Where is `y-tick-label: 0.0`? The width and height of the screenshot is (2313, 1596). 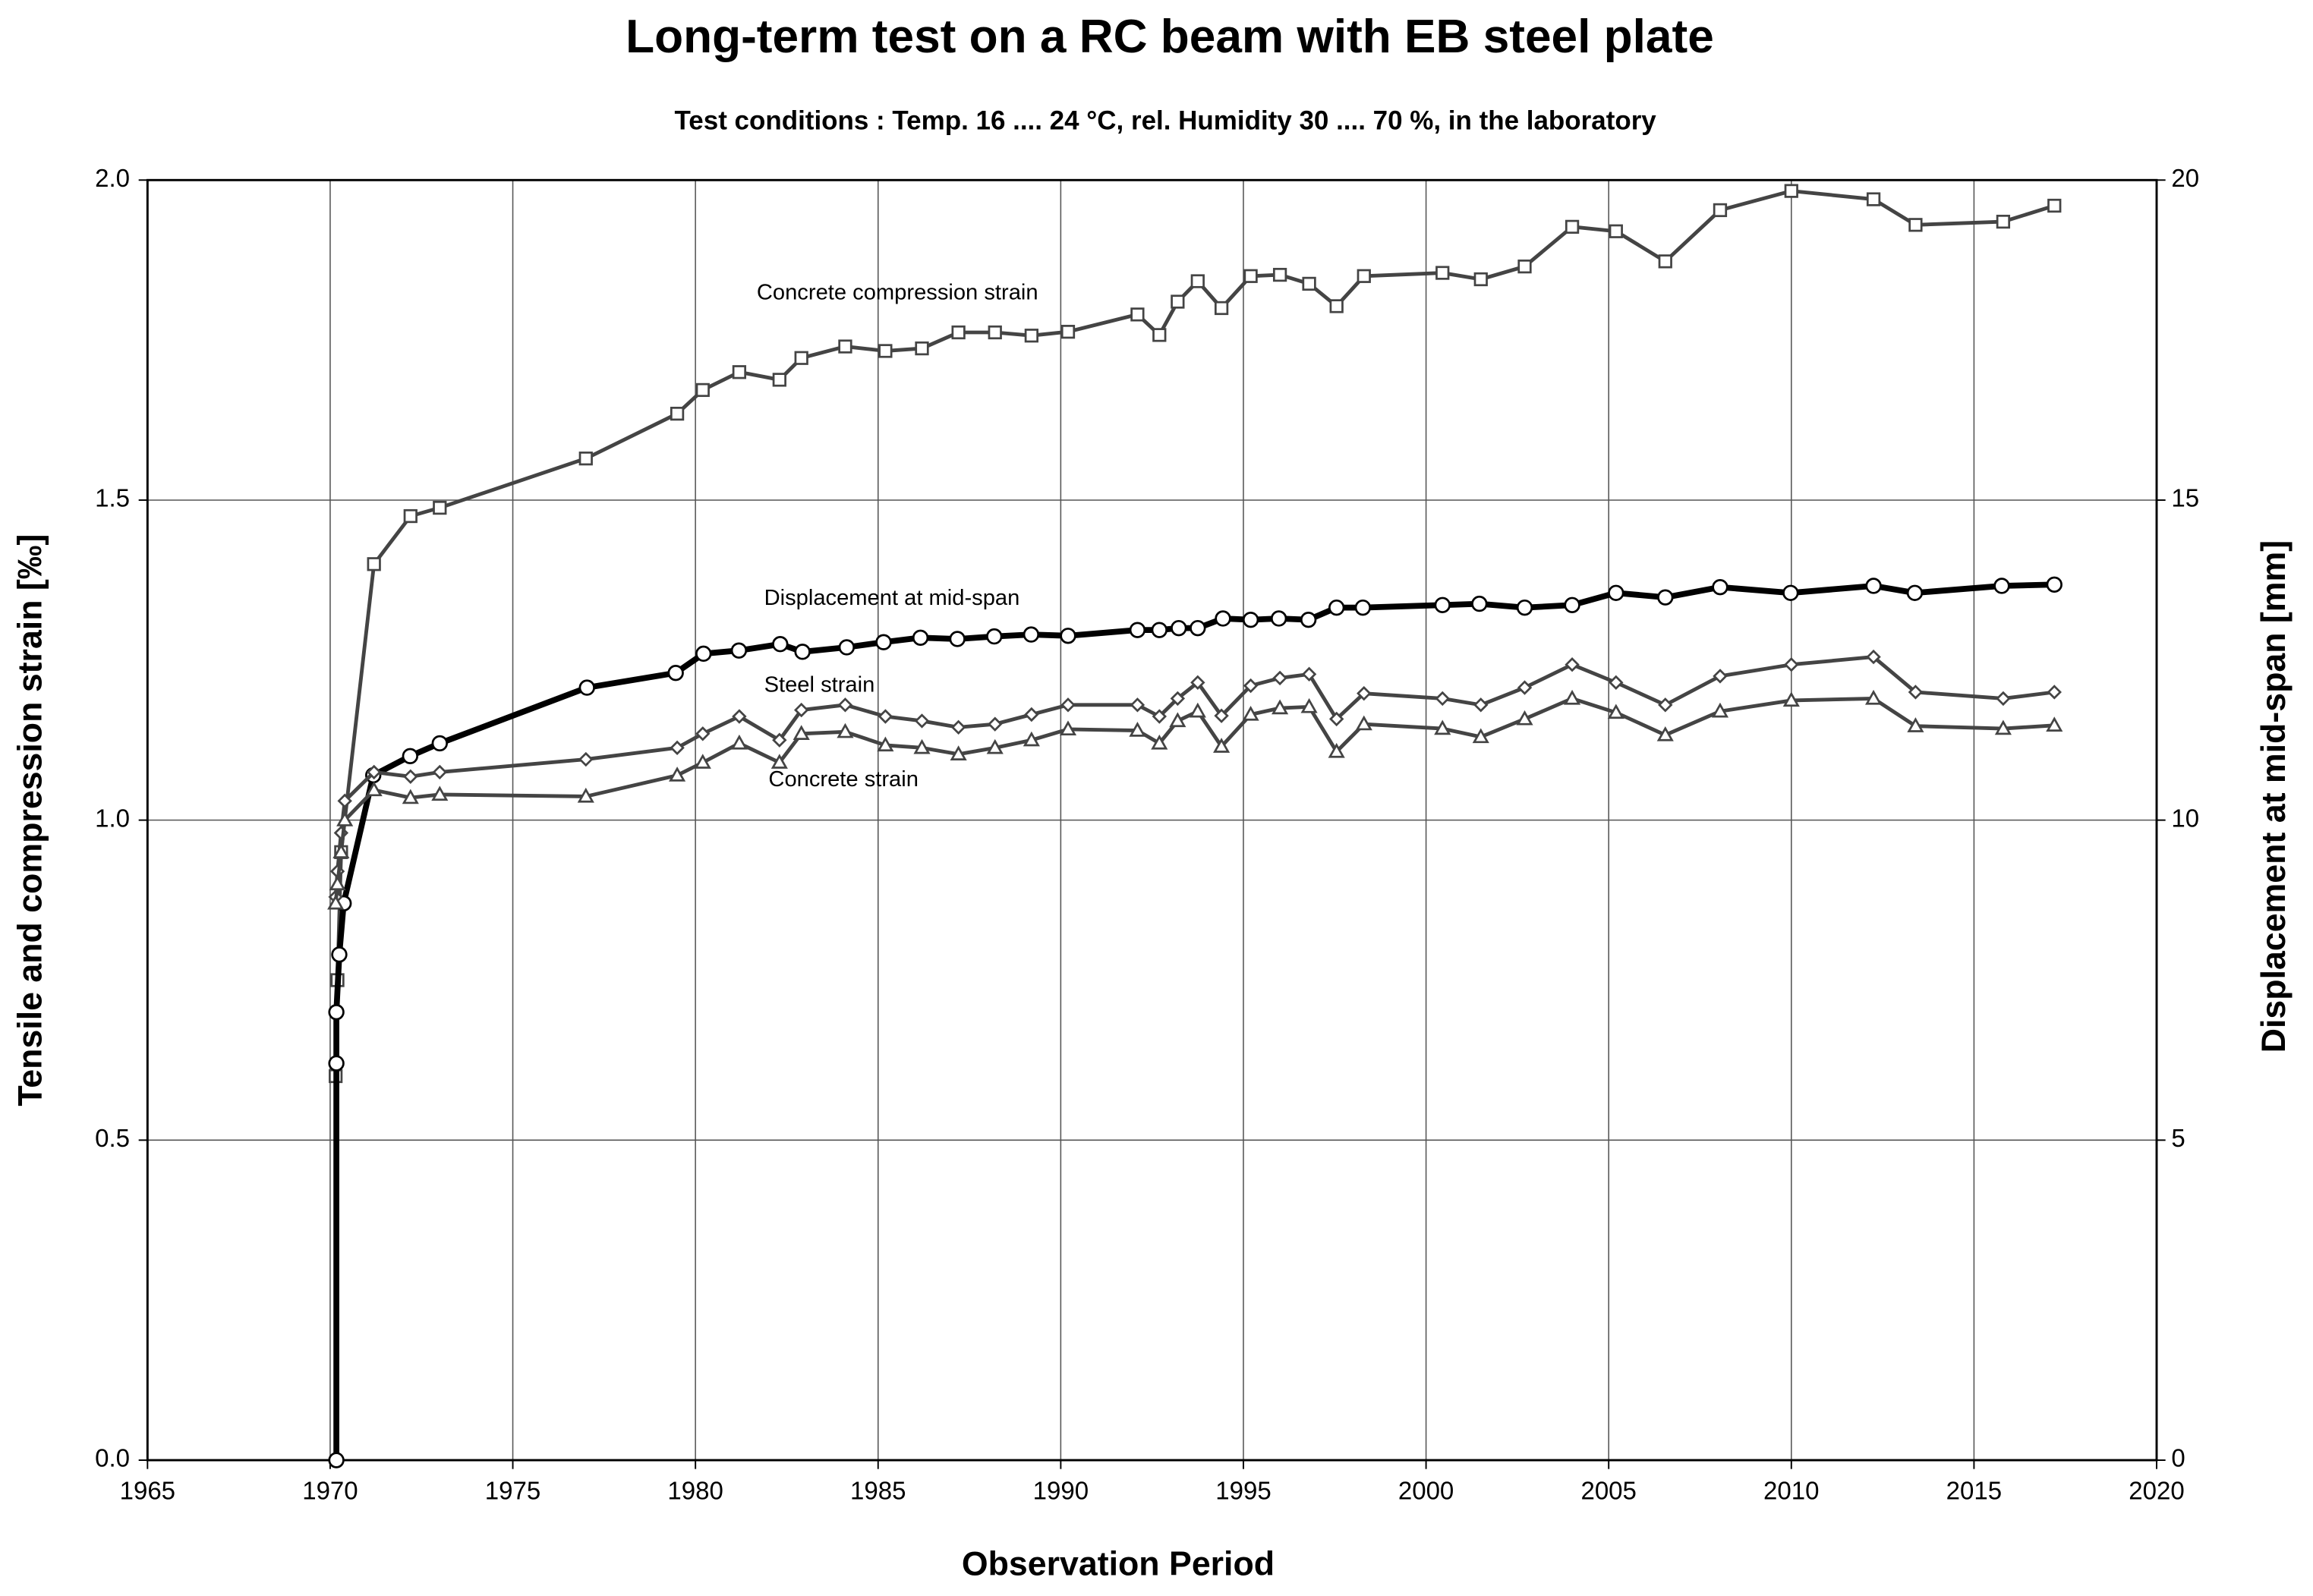 y-tick-label: 0.0 is located at coordinates (112, 1458).